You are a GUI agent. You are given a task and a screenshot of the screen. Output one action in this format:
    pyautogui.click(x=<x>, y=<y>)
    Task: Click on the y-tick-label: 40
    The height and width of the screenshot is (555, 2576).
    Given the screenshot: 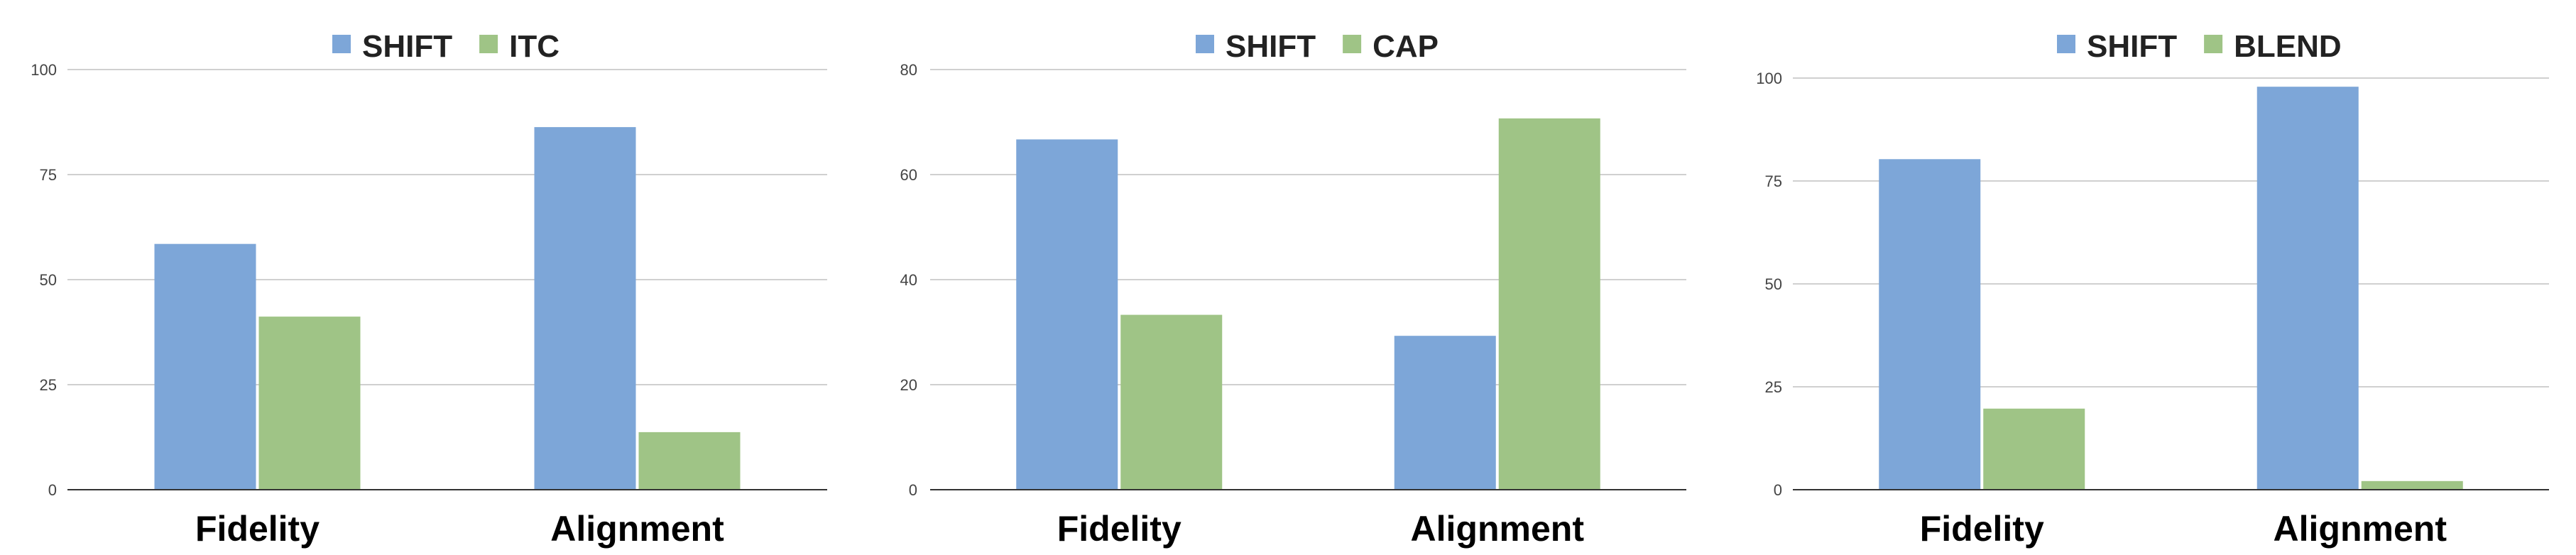 What is the action you would take?
    pyautogui.click(x=908, y=280)
    